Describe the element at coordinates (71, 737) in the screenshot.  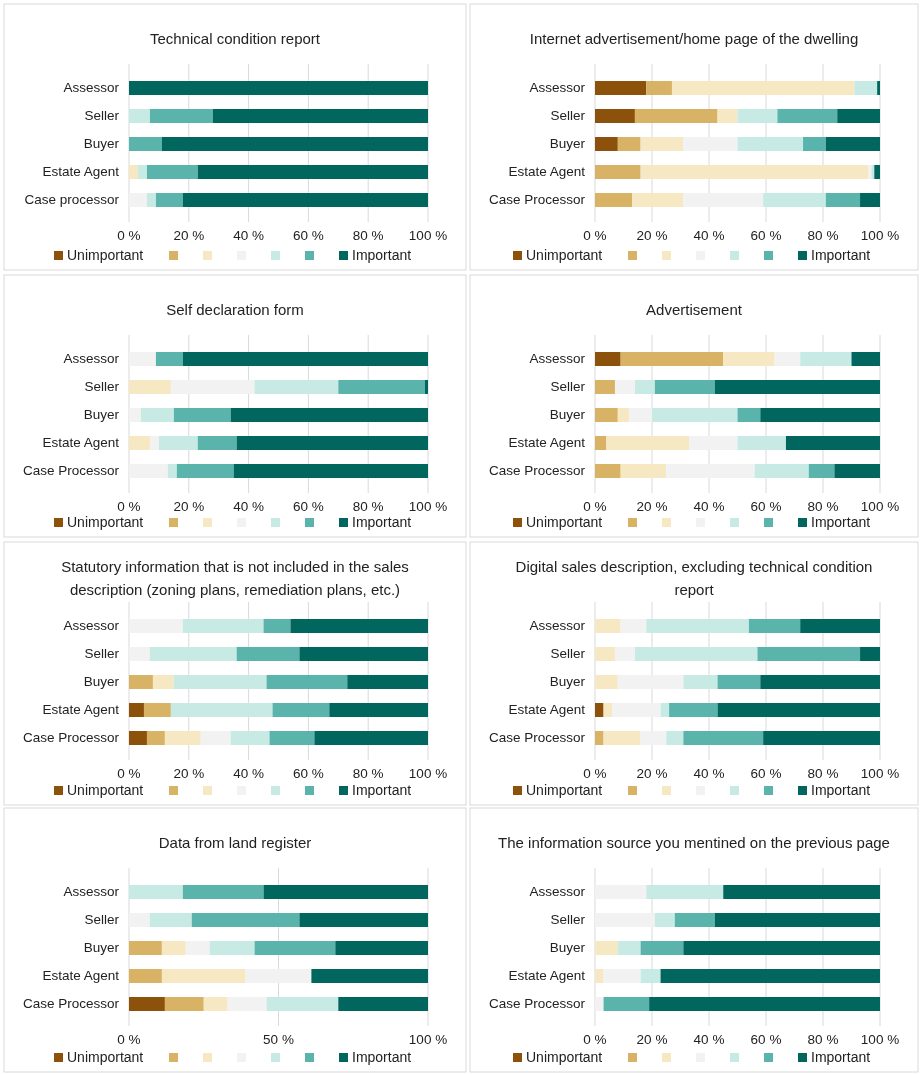
I see `y-tick-label: Case Processor` at that location.